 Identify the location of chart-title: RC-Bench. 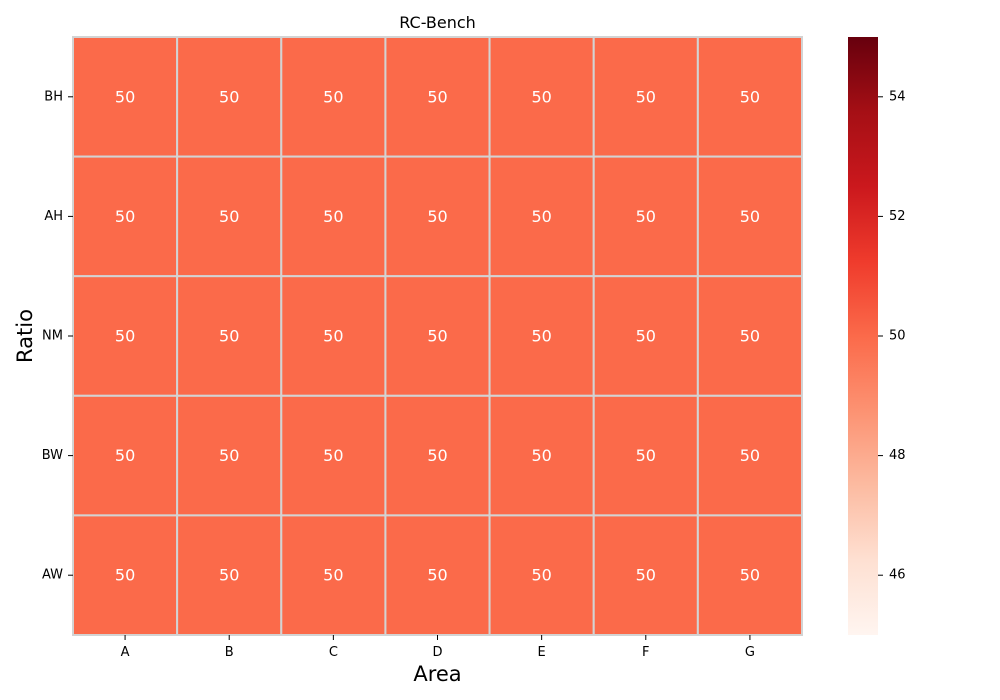
(437, 22).